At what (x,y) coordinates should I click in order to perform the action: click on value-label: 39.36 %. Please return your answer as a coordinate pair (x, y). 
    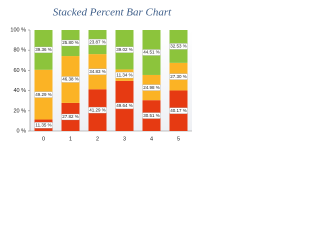
    Looking at the image, I should click on (43, 49).